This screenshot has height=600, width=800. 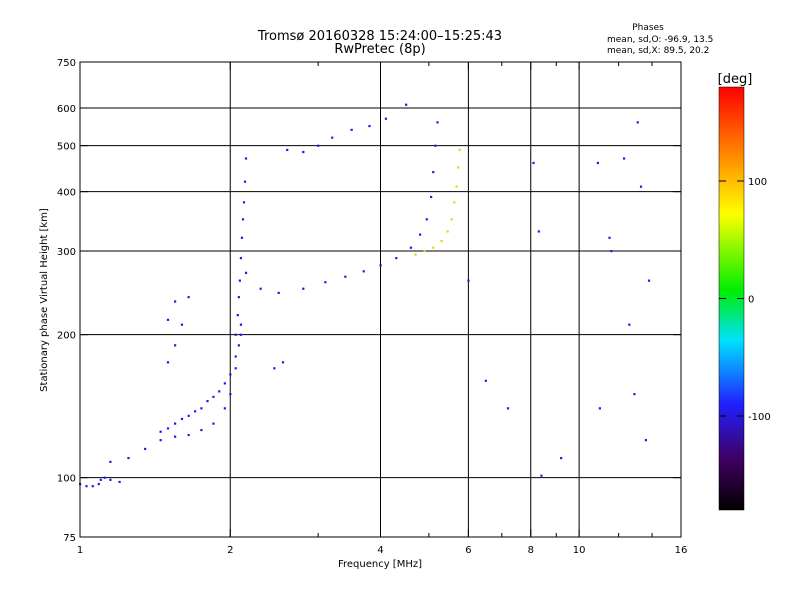 What do you see at coordinates (66, 147) in the screenshot?
I see `y-tick-label: 500` at bounding box center [66, 147].